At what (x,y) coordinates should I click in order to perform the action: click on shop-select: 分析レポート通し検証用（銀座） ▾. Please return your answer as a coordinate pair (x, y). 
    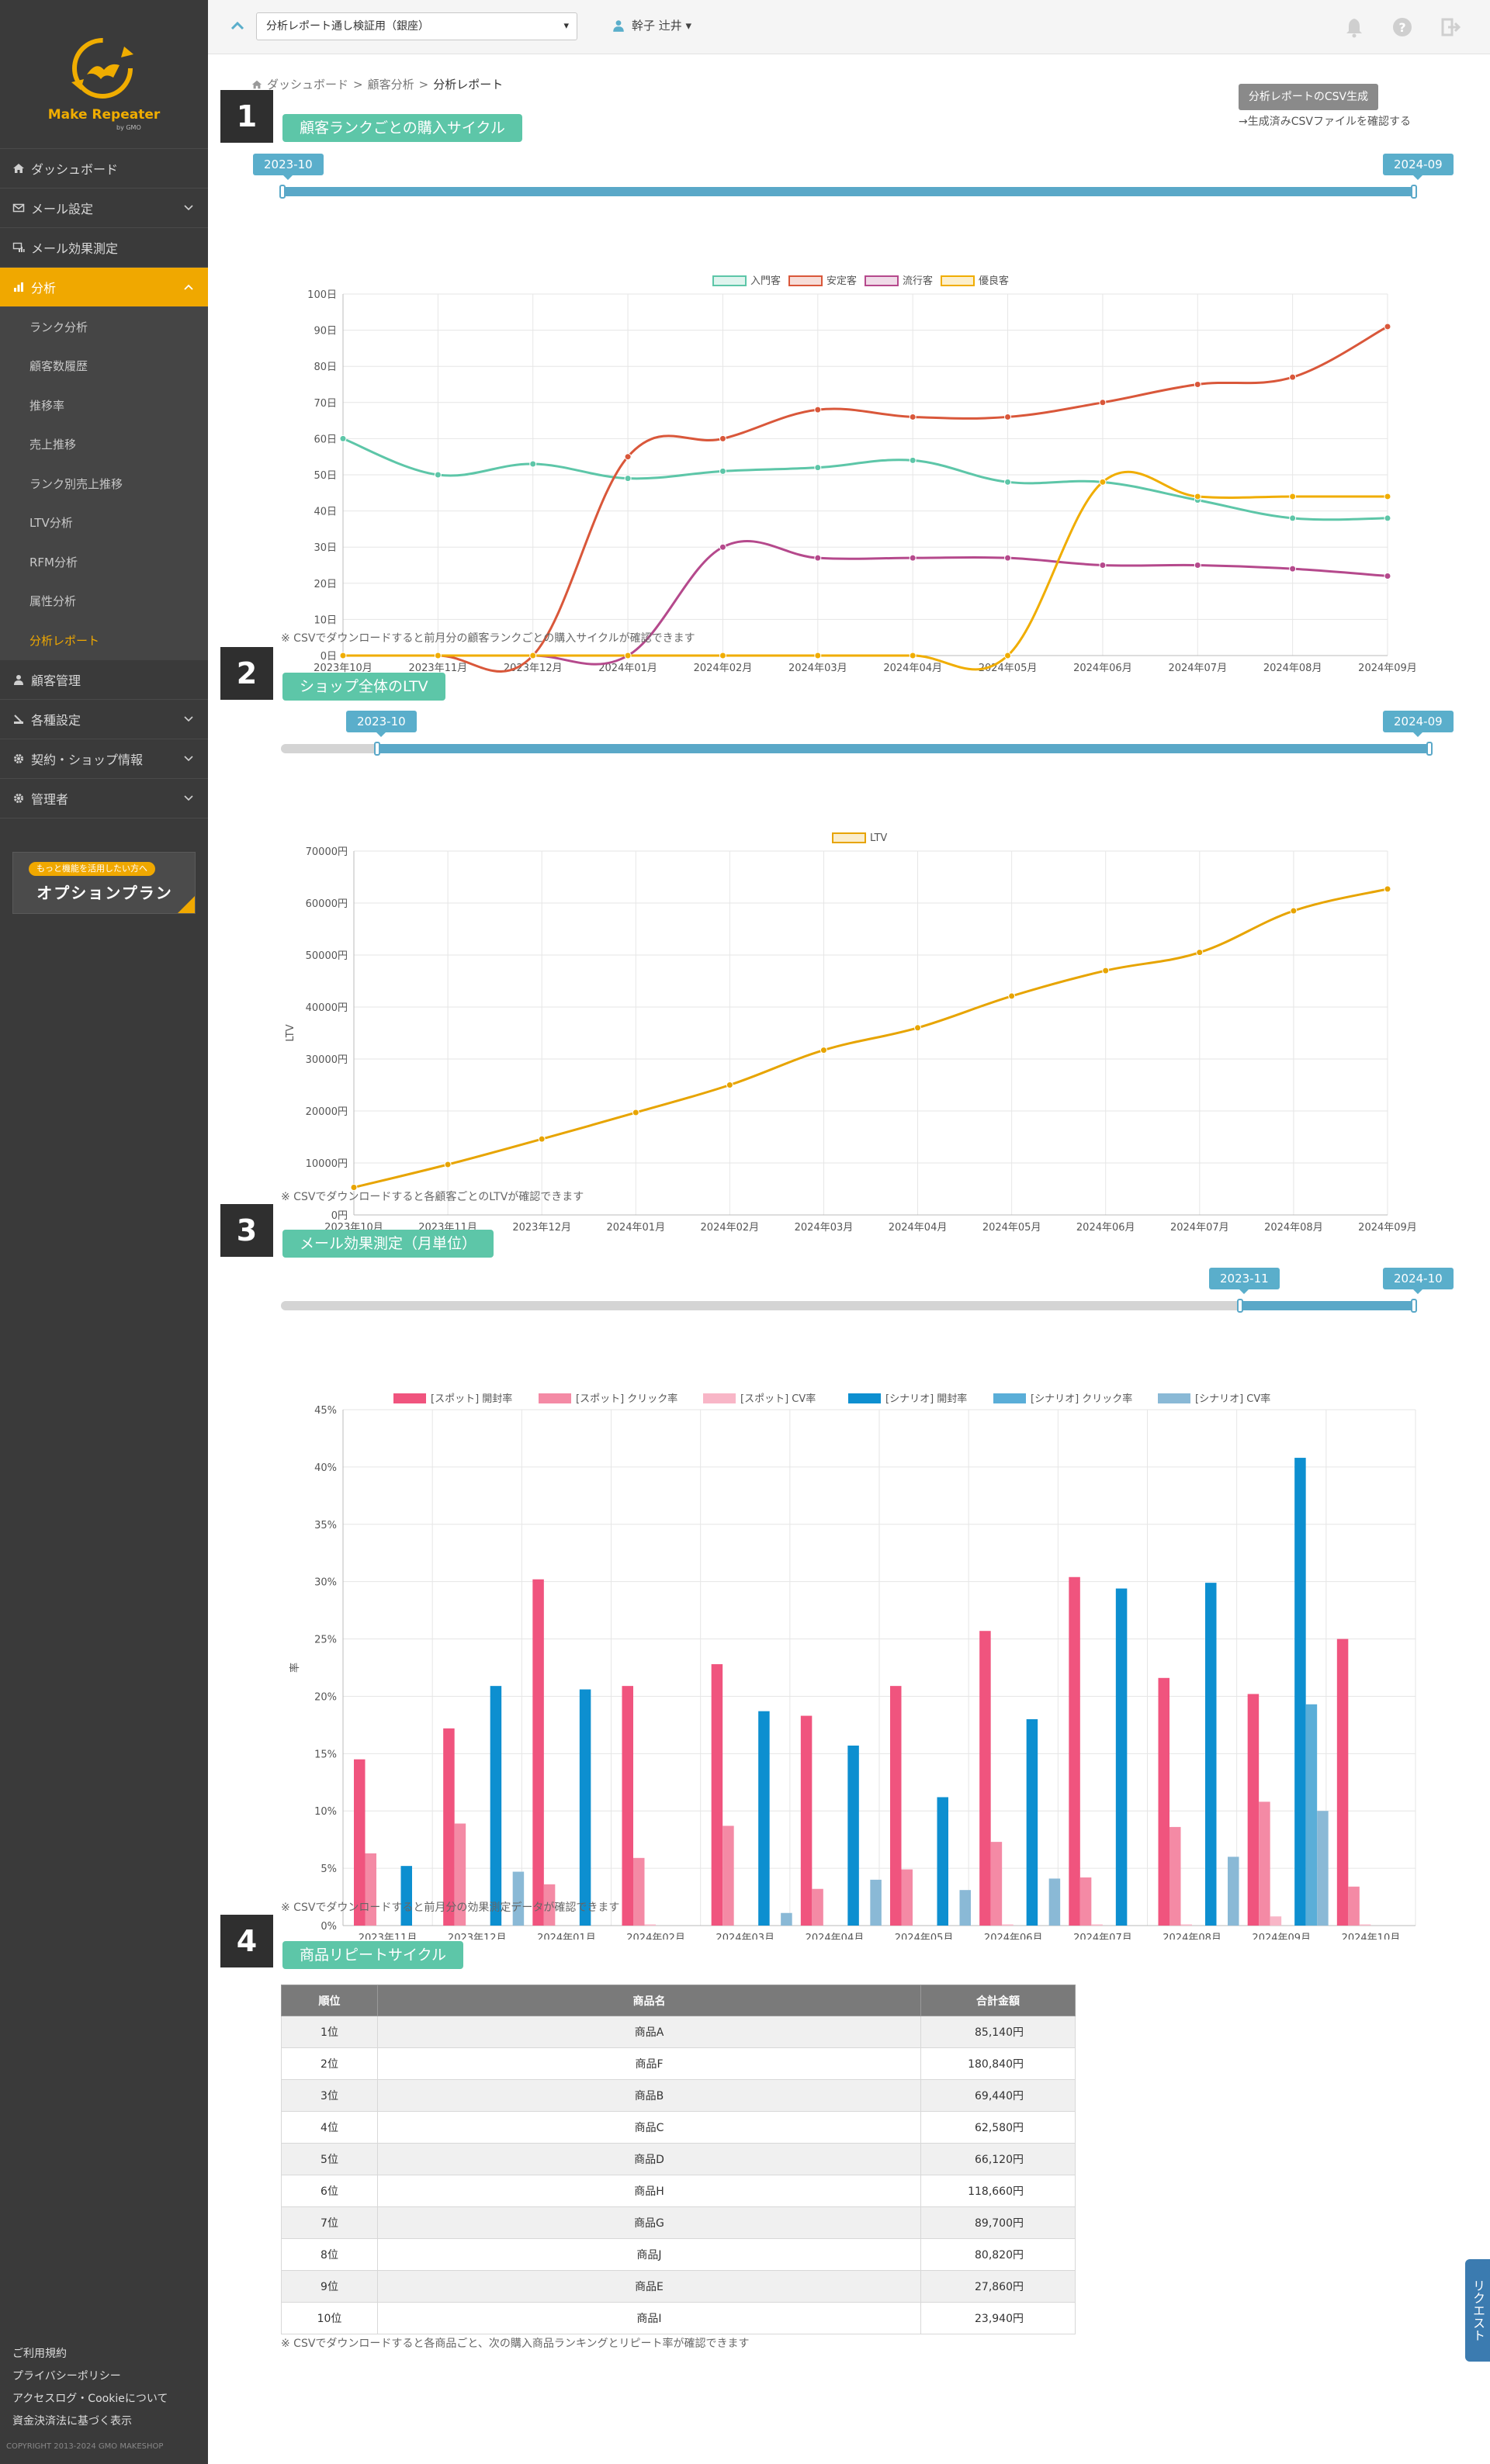
    Looking at the image, I should click on (416, 26).